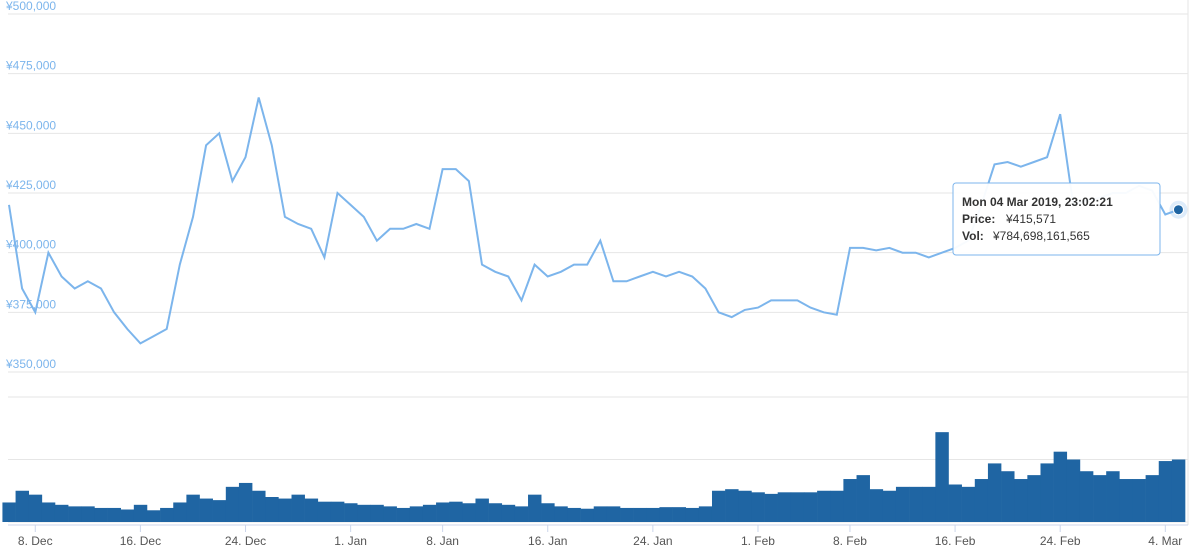 The image size is (1200, 555). I want to click on x-tick-label: 16. Jan, so click(547, 541).